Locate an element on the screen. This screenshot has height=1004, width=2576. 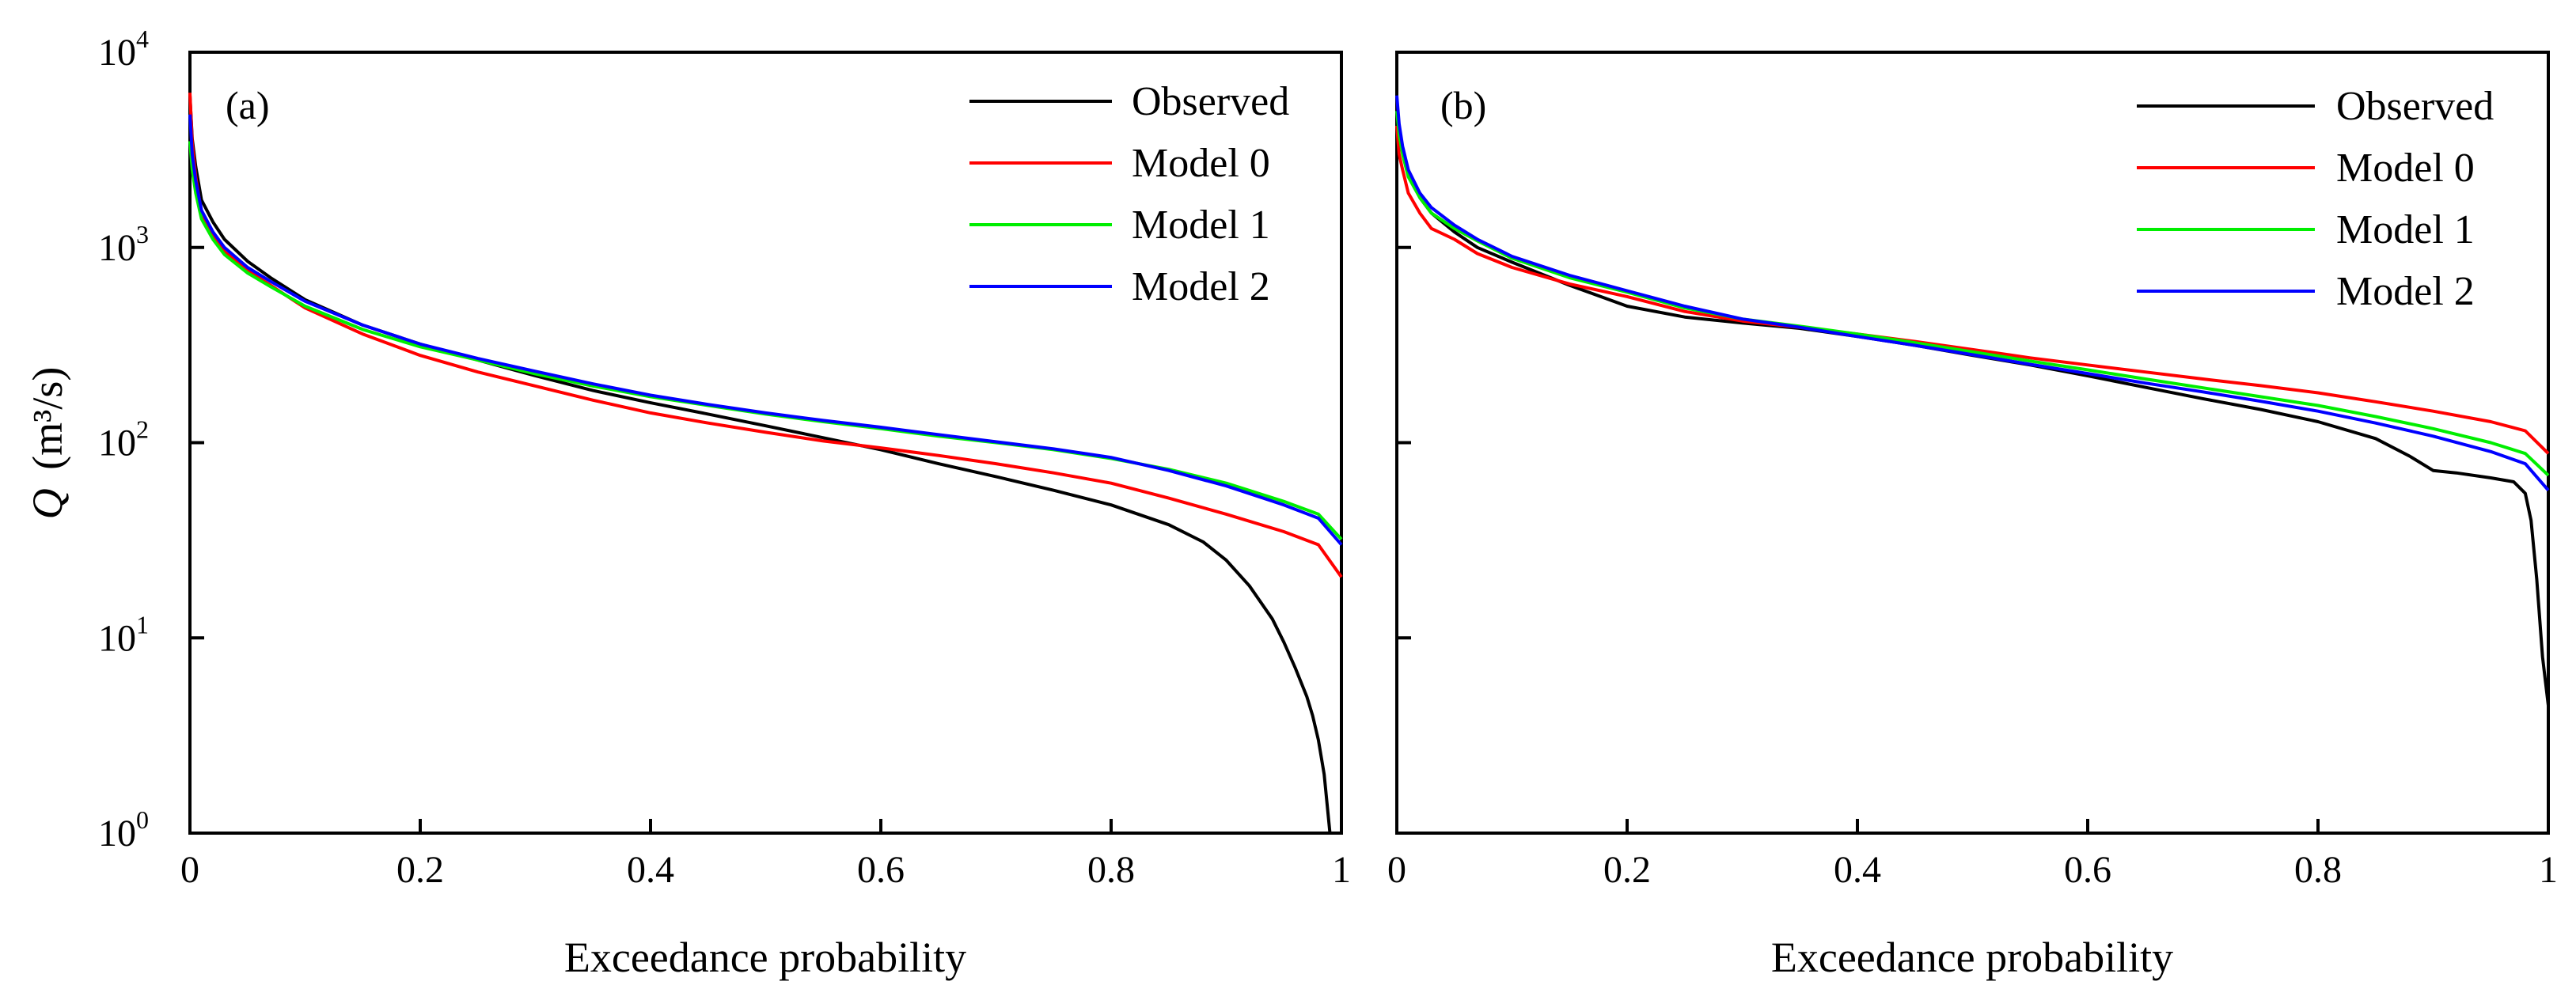
y-tick-label: 10² is located at coordinates (123, 439).